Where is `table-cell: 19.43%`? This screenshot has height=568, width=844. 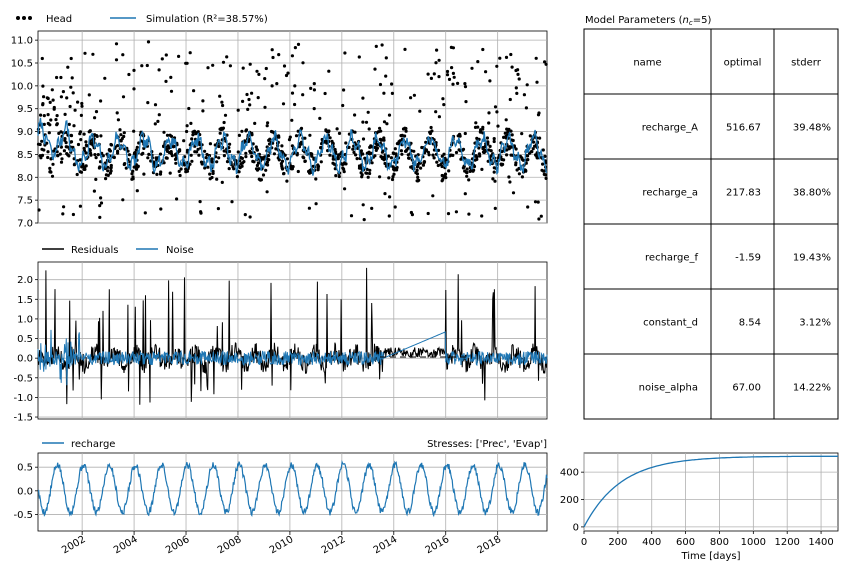 table-cell: 19.43% is located at coordinates (812, 258).